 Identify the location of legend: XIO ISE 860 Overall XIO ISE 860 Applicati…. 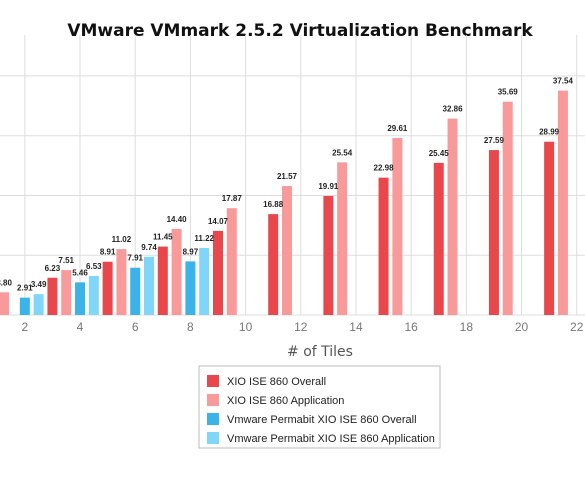
(319, 407).